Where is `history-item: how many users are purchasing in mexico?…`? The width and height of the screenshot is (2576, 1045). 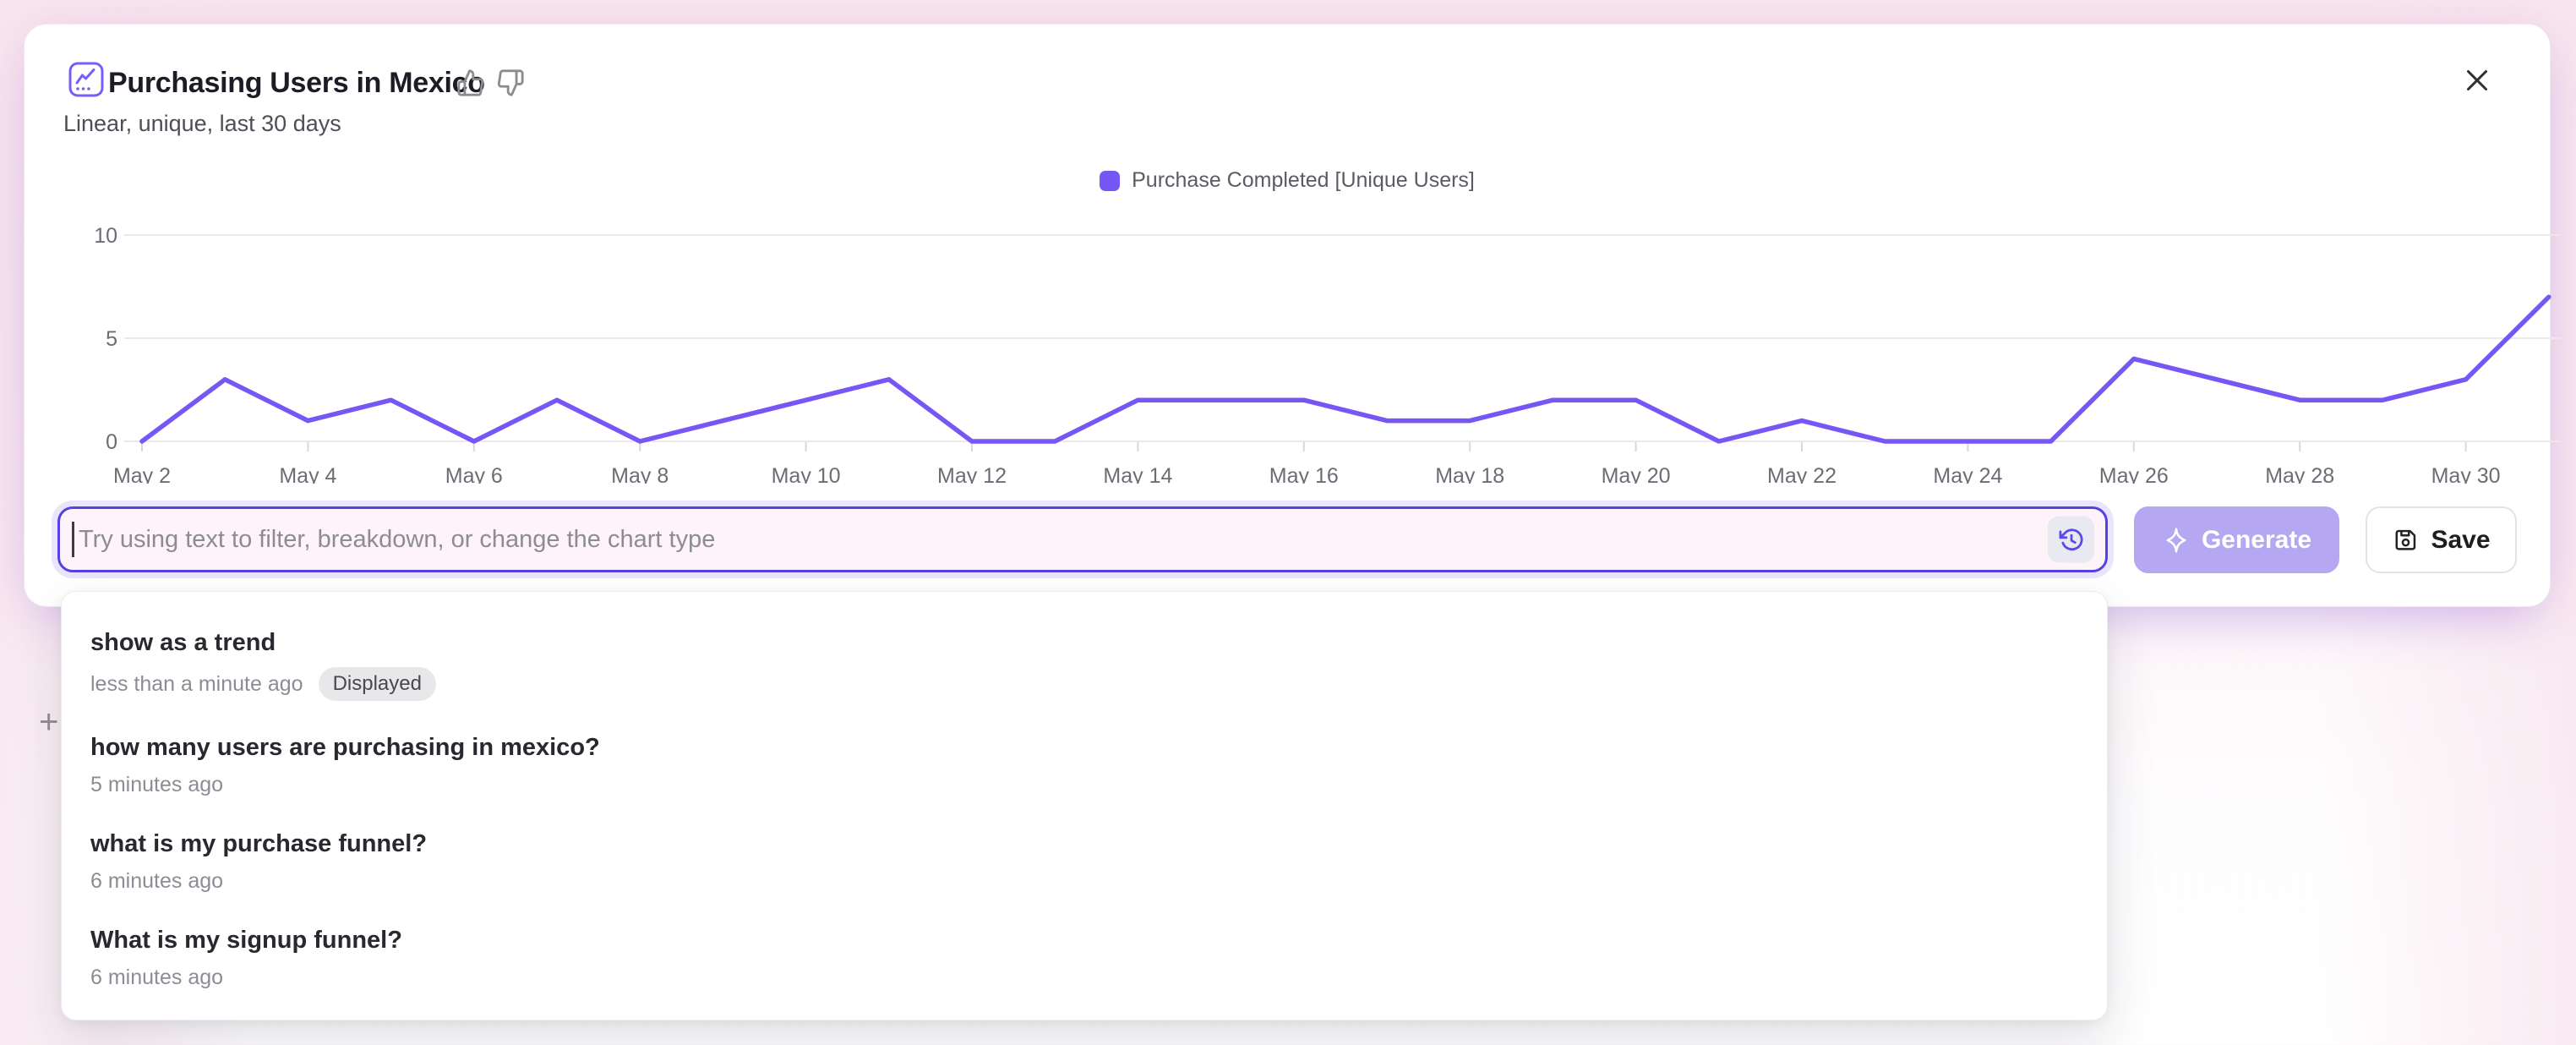 history-item: how many users are purchasing in mexico?… is located at coordinates (1084, 765).